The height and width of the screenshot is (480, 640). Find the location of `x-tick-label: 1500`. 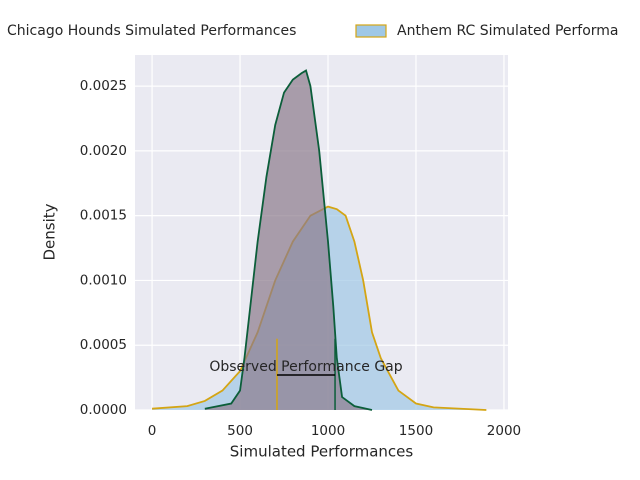

x-tick-label: 1500 is located at coordinates (416, 431).